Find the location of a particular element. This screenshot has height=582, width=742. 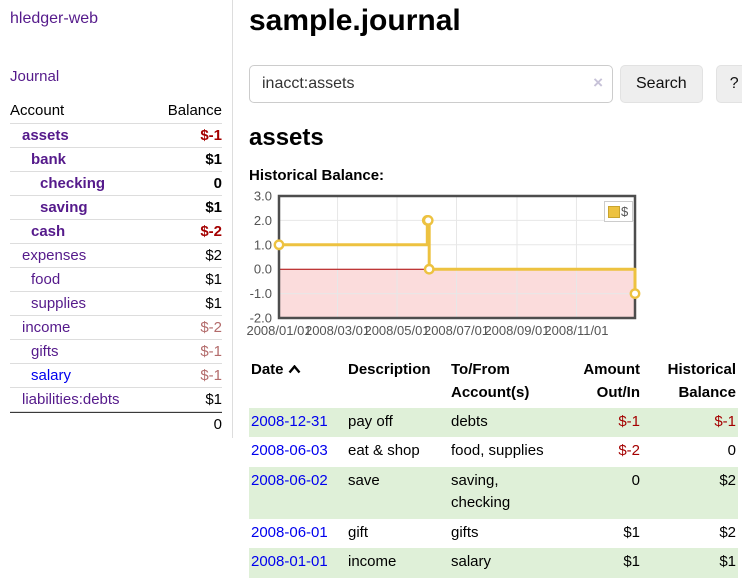

search-form: × Search ? is located at coordinates (495, 84).